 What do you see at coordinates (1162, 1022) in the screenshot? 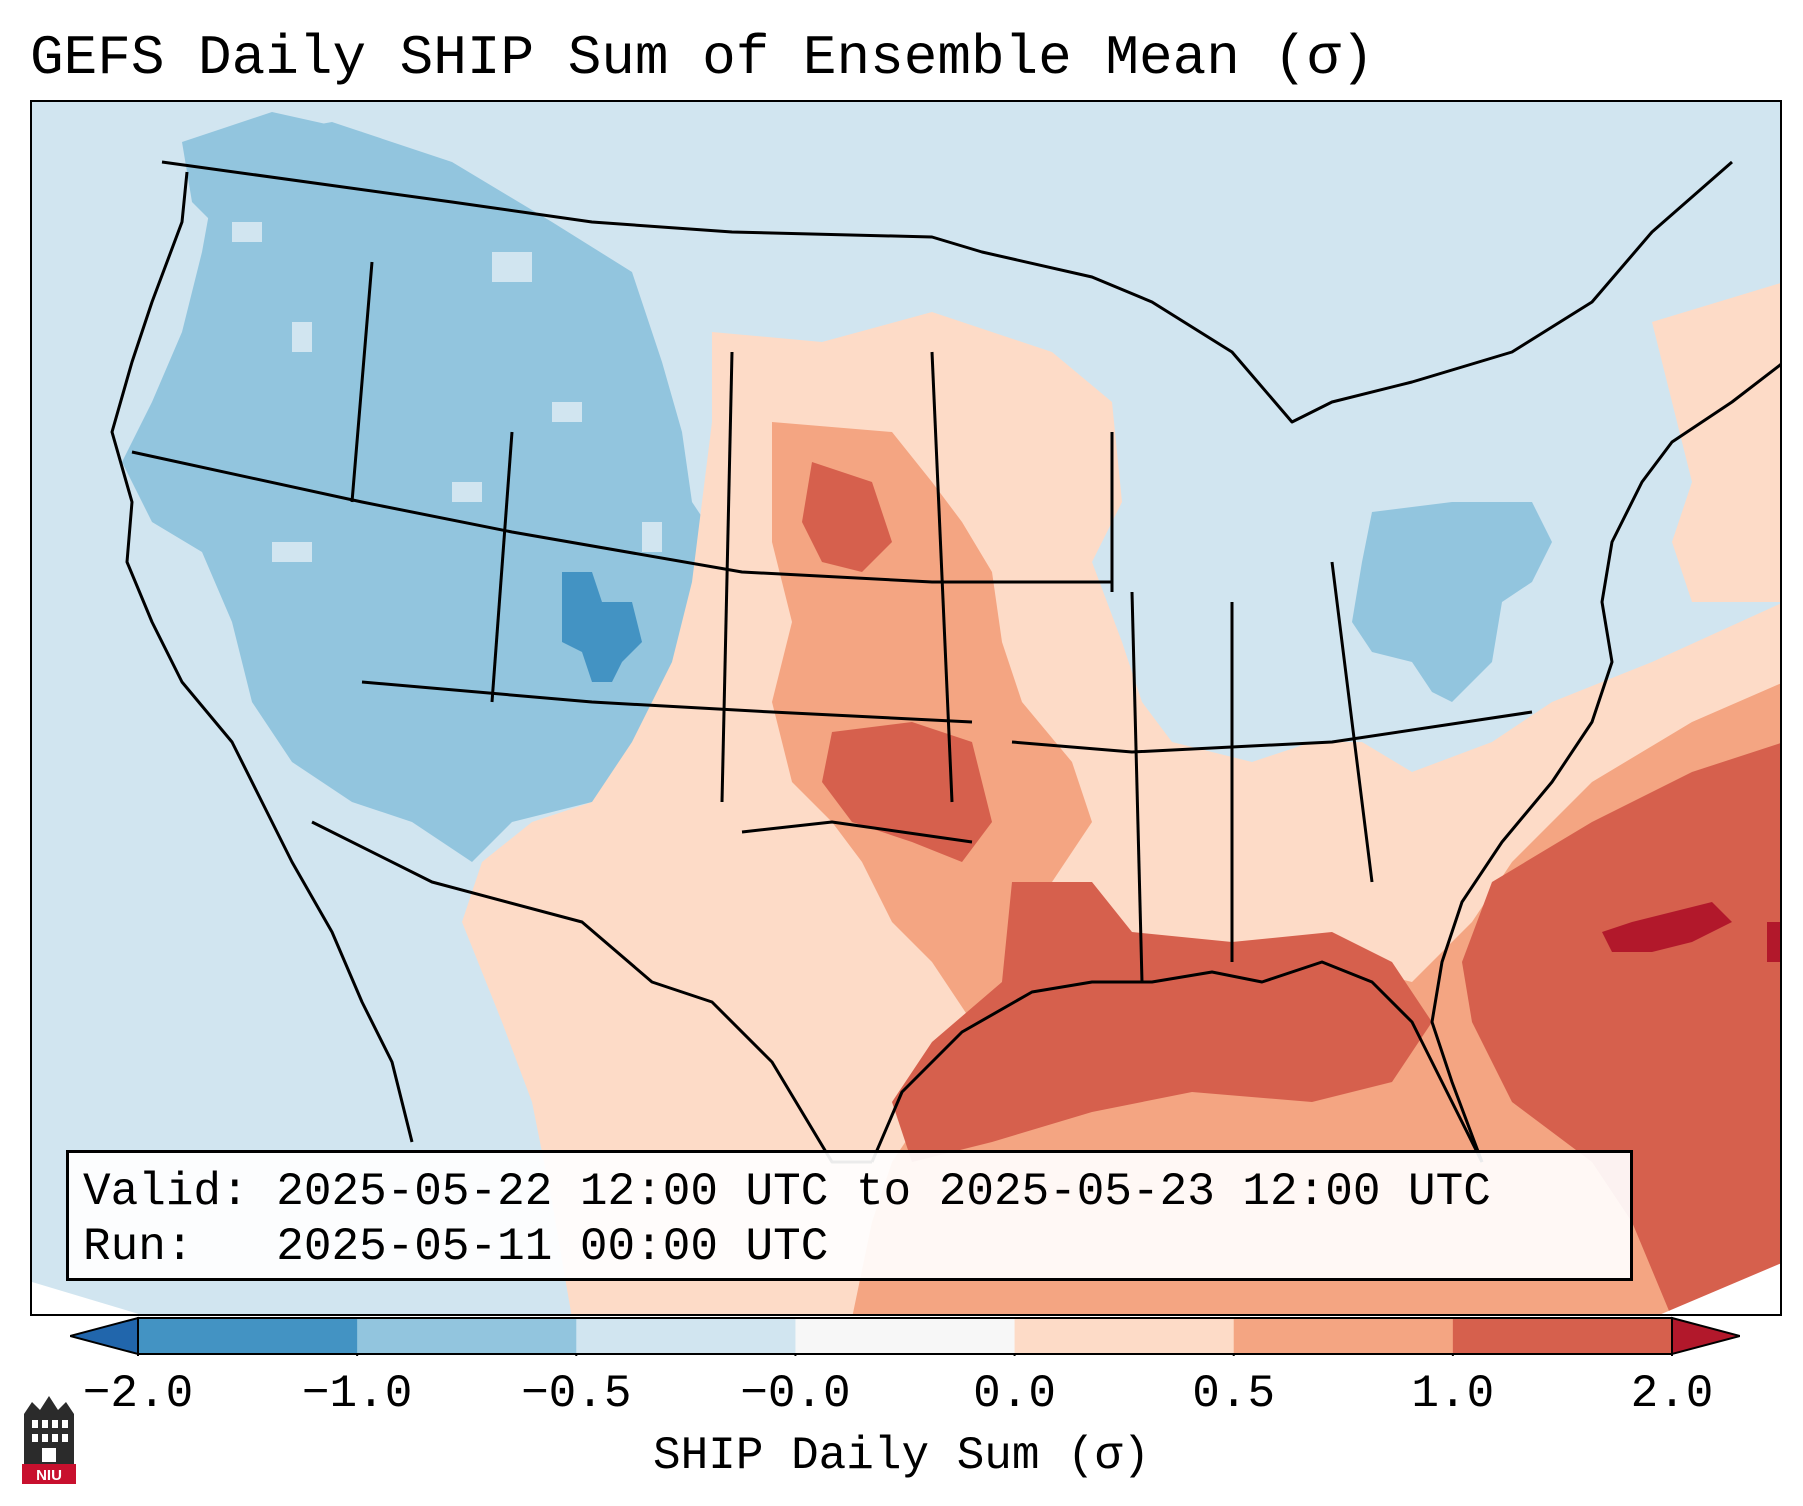
I see `red-anomaly-strong-gulf` at bounding box center [1162, 1022].